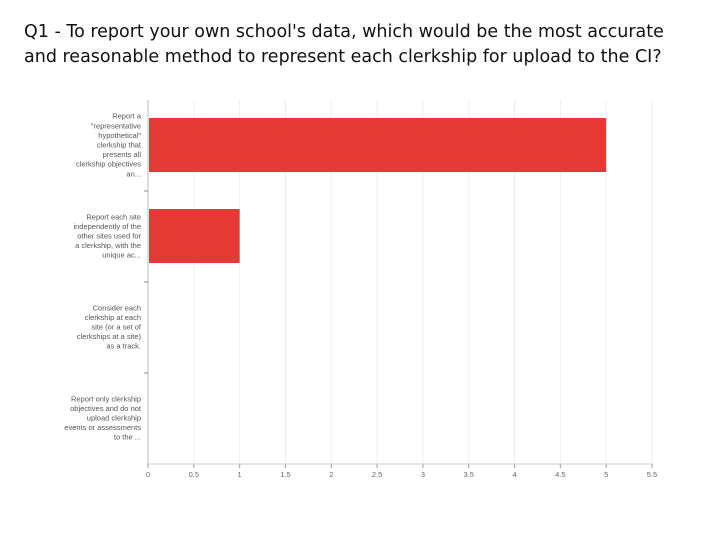 This screenshot has width=720, height=540. Describe the element at coordinates (113, 216) in the screenshot. I see `category-label-line: Report each site` at that location.